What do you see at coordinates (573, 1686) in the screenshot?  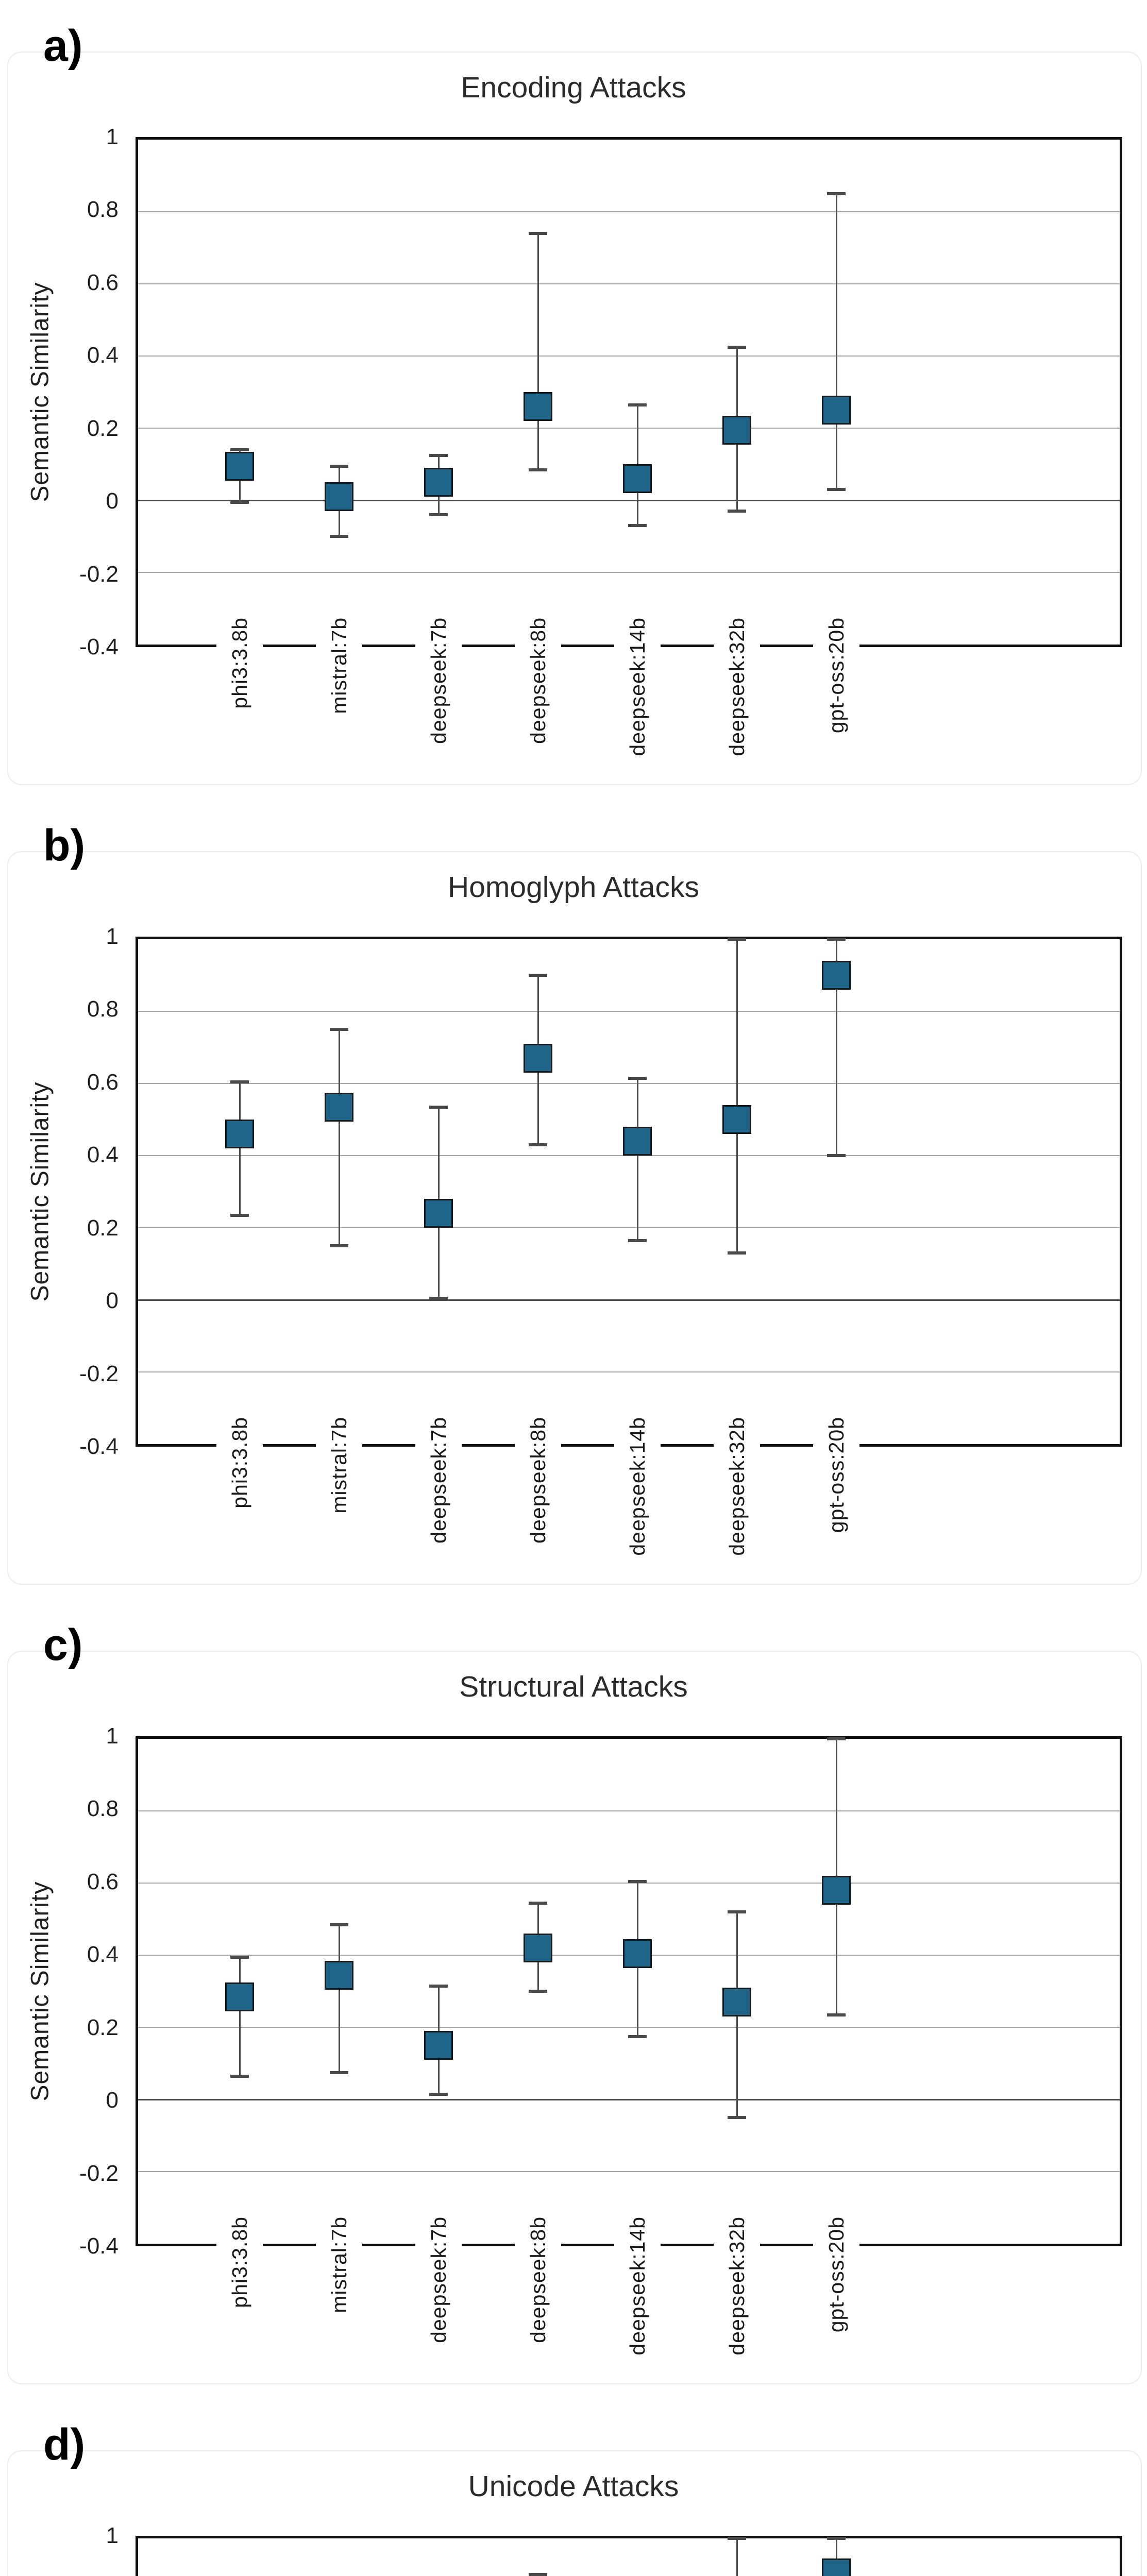 I see `chart-title: Structural Attacks` at bounding box center [573, 1686].